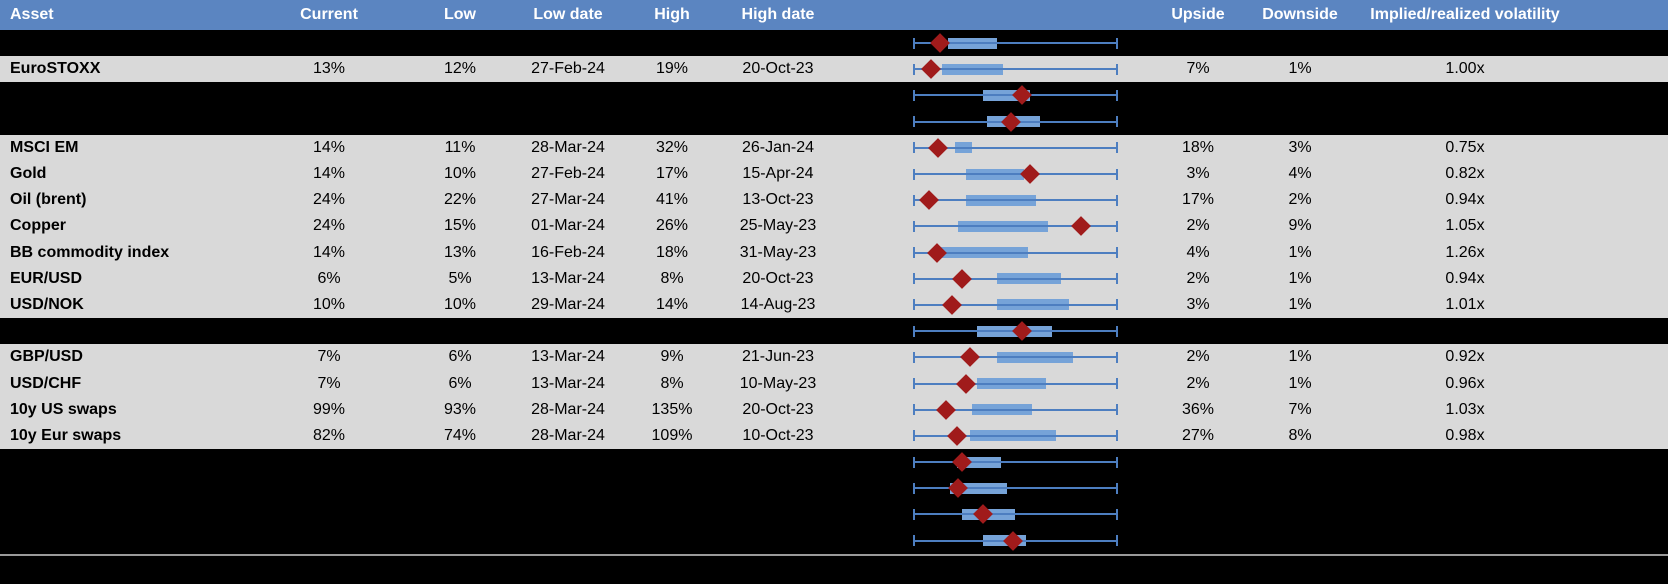 Image resolution: width=1673 pixels, height=584 pixels. I want to click on upside-cell: 4%, so click(1198, 252).